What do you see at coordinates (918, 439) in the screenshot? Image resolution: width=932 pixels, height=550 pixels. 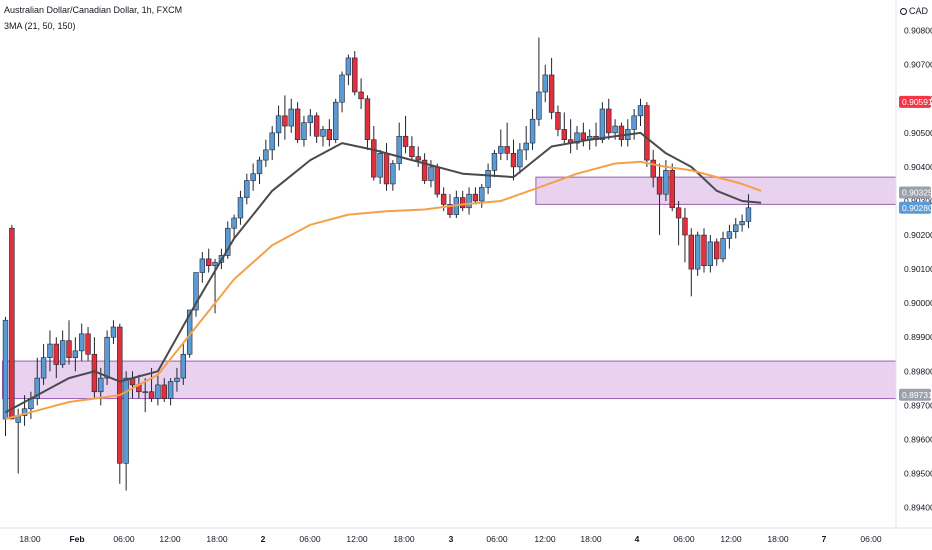 I see `y-tick-label: 0.89600` at bounding box center [918, 439].